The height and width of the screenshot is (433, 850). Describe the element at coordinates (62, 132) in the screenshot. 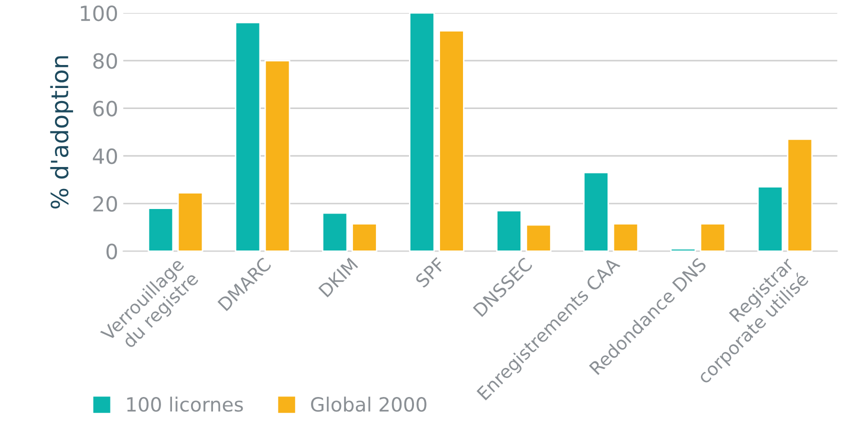

I see `y-axis-title: % d'adoption` at that location.